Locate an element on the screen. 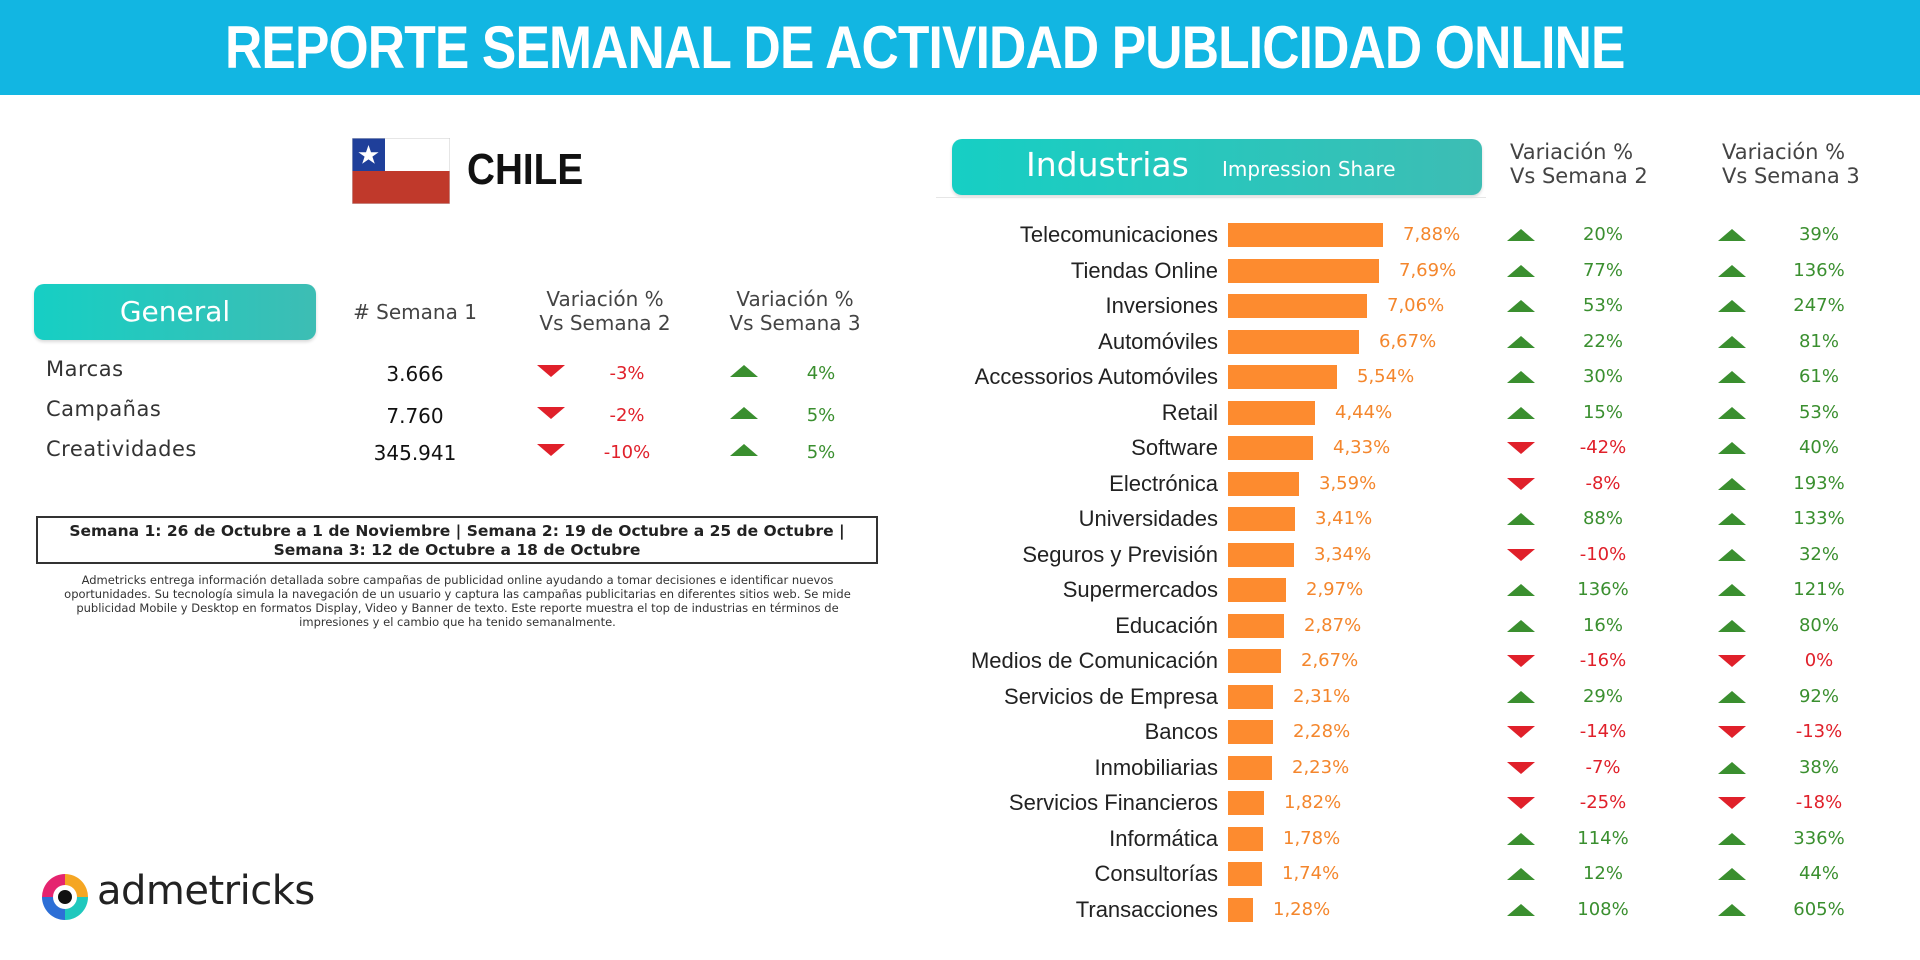  bar-value-label: 2,87% is located at coordinates (1333, 625).